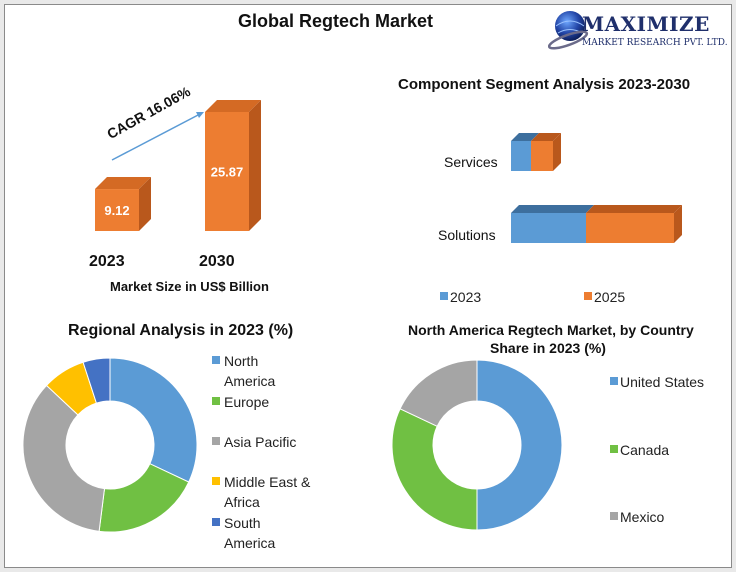 The width and height of the screenshot is (736, 572). Describe the element at coordinates (241, 361) in the screenshot. I see `legend-label: North` at that location.